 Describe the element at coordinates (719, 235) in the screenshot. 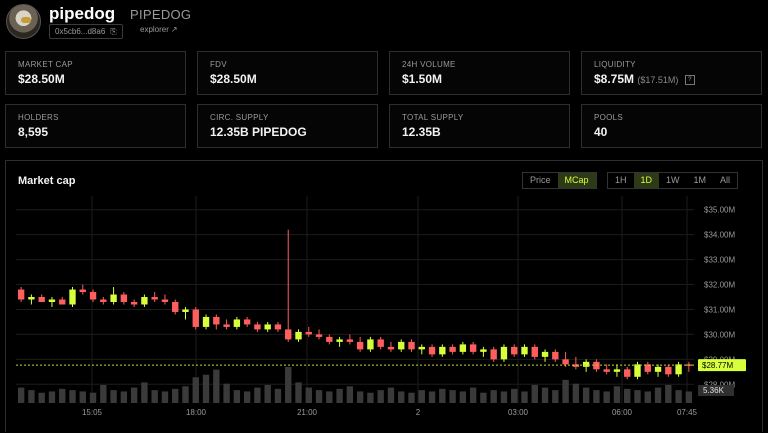

I see `y-tick-label: $34.00M` at that location.